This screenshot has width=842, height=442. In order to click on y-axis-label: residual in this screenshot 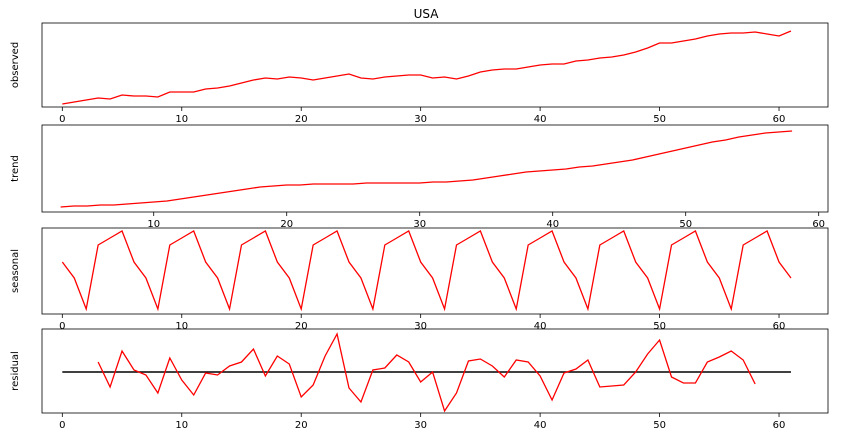, I will do `click(15, 371)`.